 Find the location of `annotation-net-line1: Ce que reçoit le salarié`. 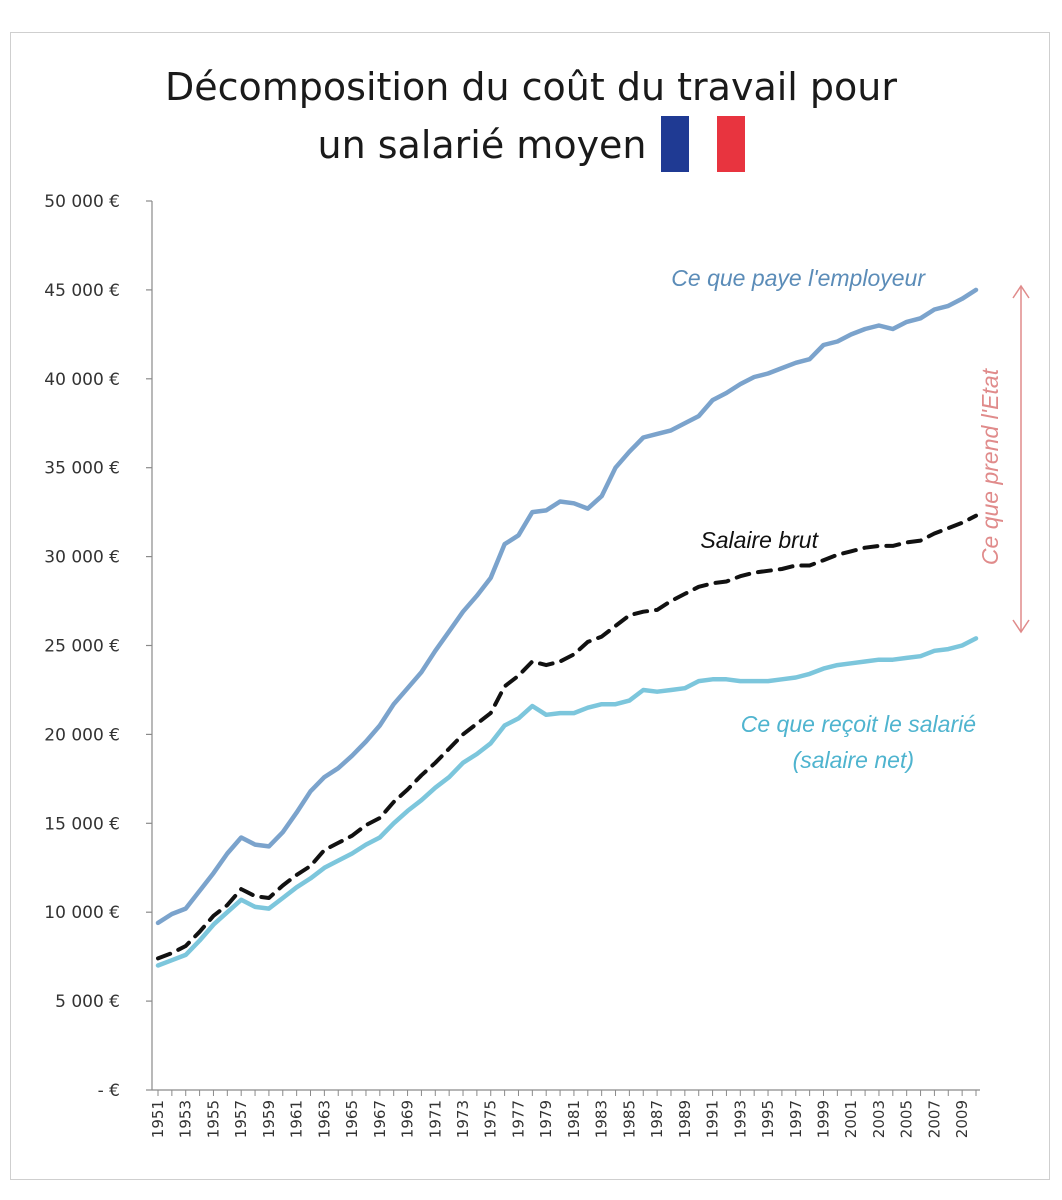

annotation-net-line1: Ce que reçoit le salarié is located at coordinates (858, 724).